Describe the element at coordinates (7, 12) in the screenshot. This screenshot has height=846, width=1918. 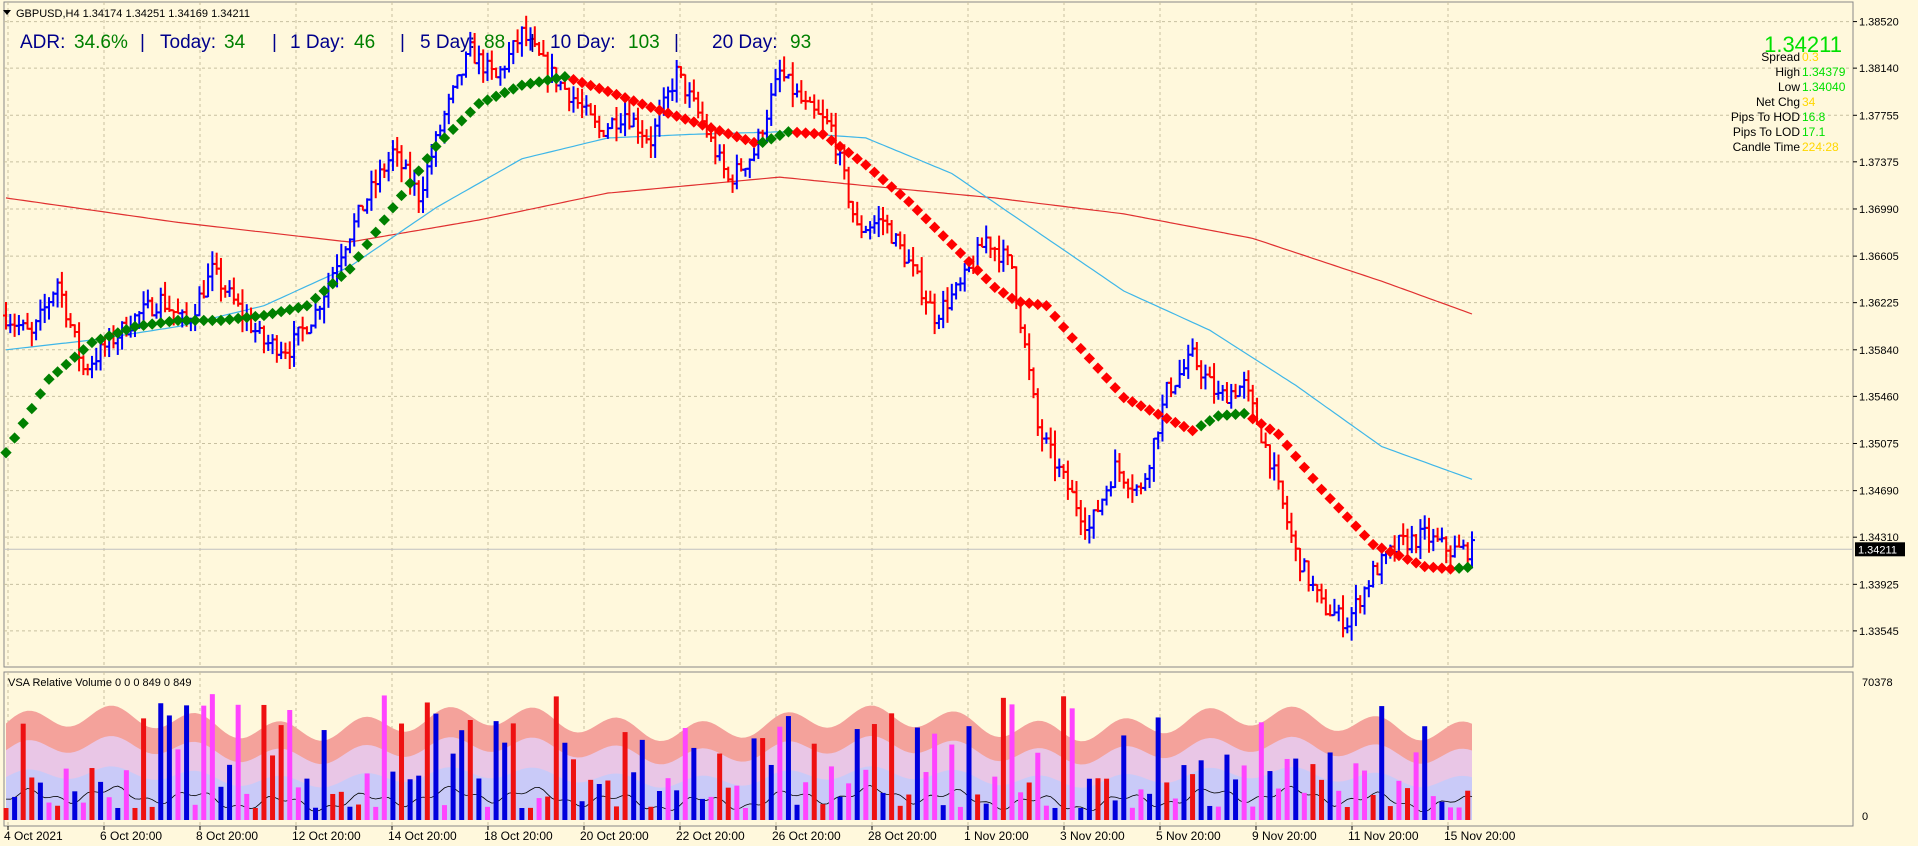
I see `menu-arrow-icon` at that location.